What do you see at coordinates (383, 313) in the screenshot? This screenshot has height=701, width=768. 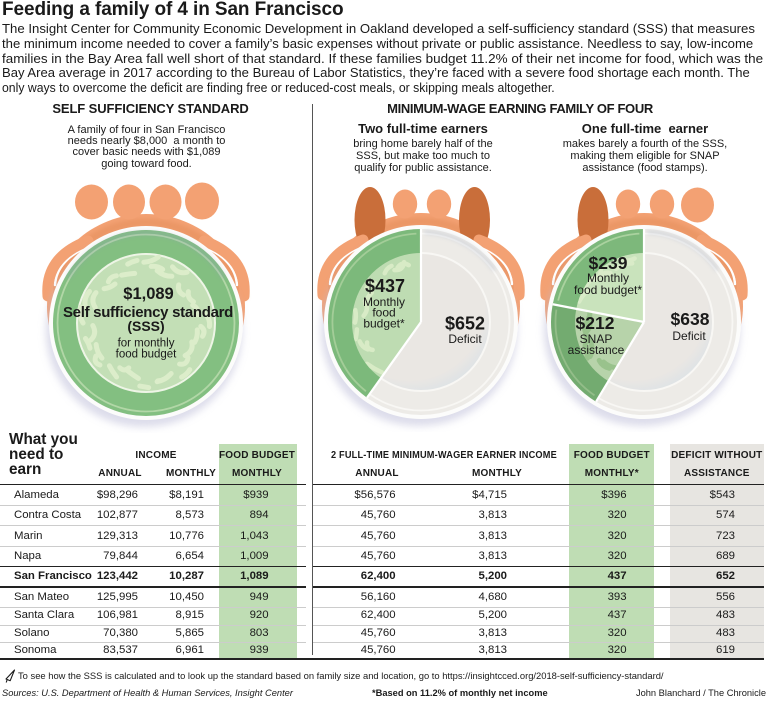 I see `svg-text: food` at bounding box center [383, 313].